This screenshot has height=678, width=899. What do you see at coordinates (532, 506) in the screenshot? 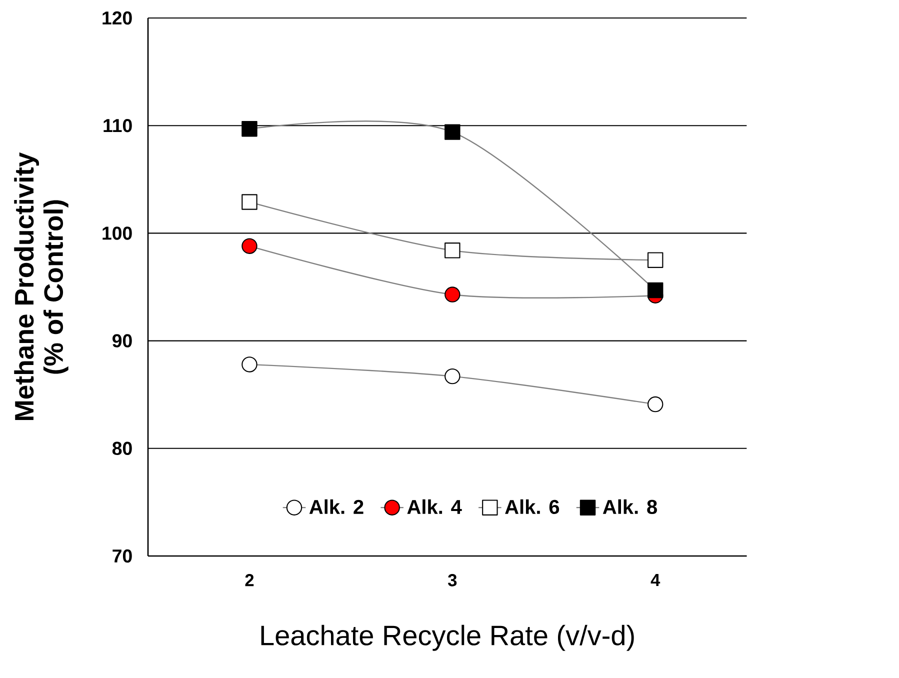
I see `legend-label: Alk. 6` at bounding box center [532, 506].